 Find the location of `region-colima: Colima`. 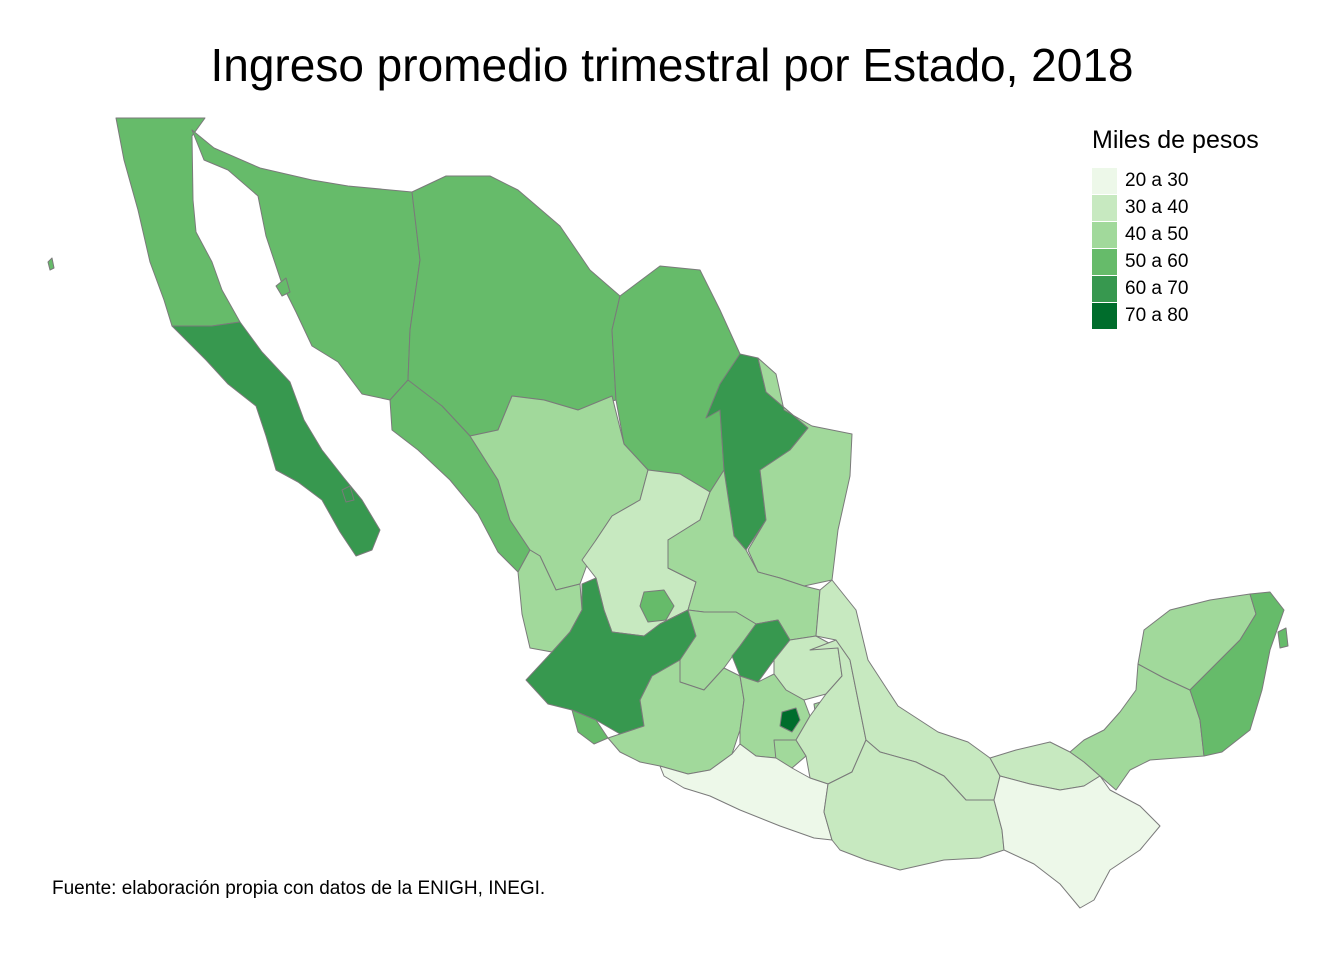

region-colima: Colima is located at coordinates (590, 727).